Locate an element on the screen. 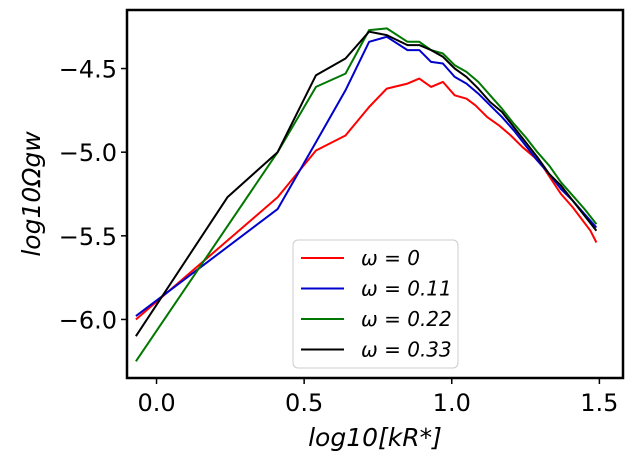 Image resolution: width=635 pixels, height=464 pixels. x-axis-label: log10[kR*] is located at coordinates (375, 437).